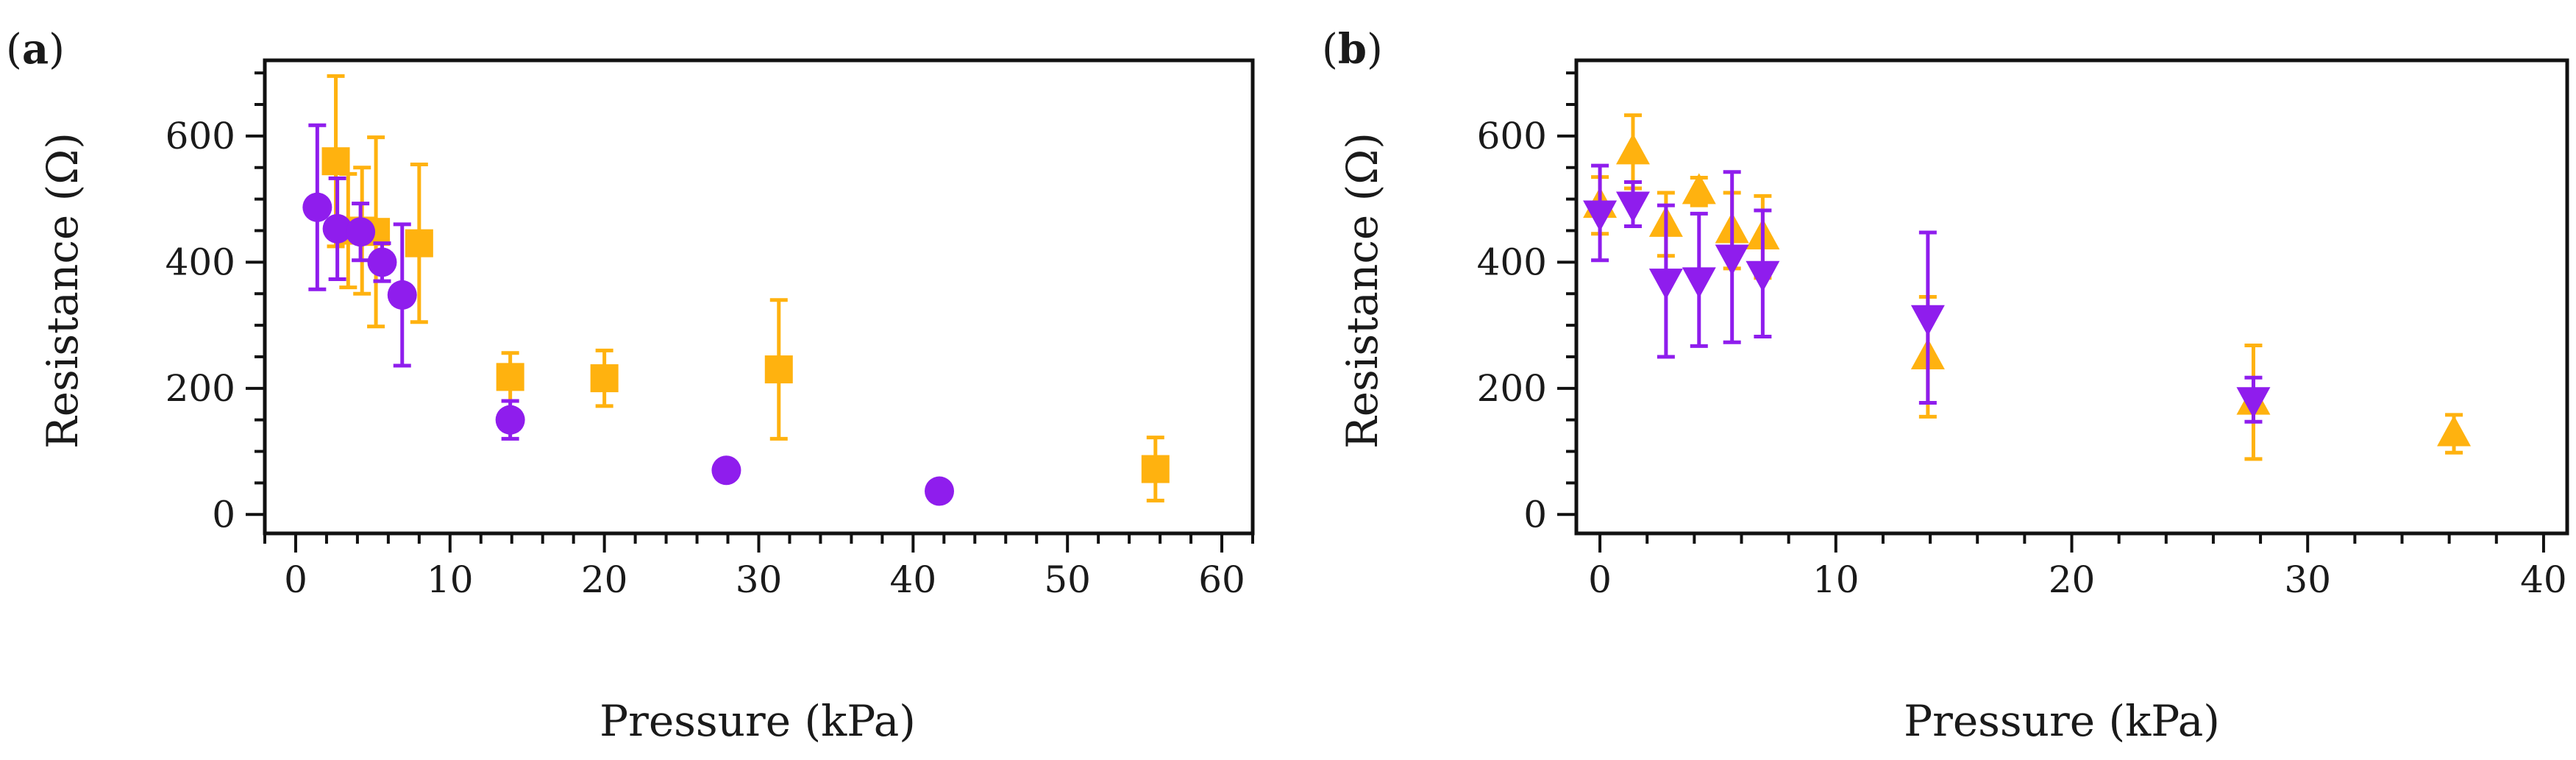 Image resolution: width=2576 pixels, height=760 pixels. I want to click on panel-b-y-tick-label: 0, so click(1535, 514).